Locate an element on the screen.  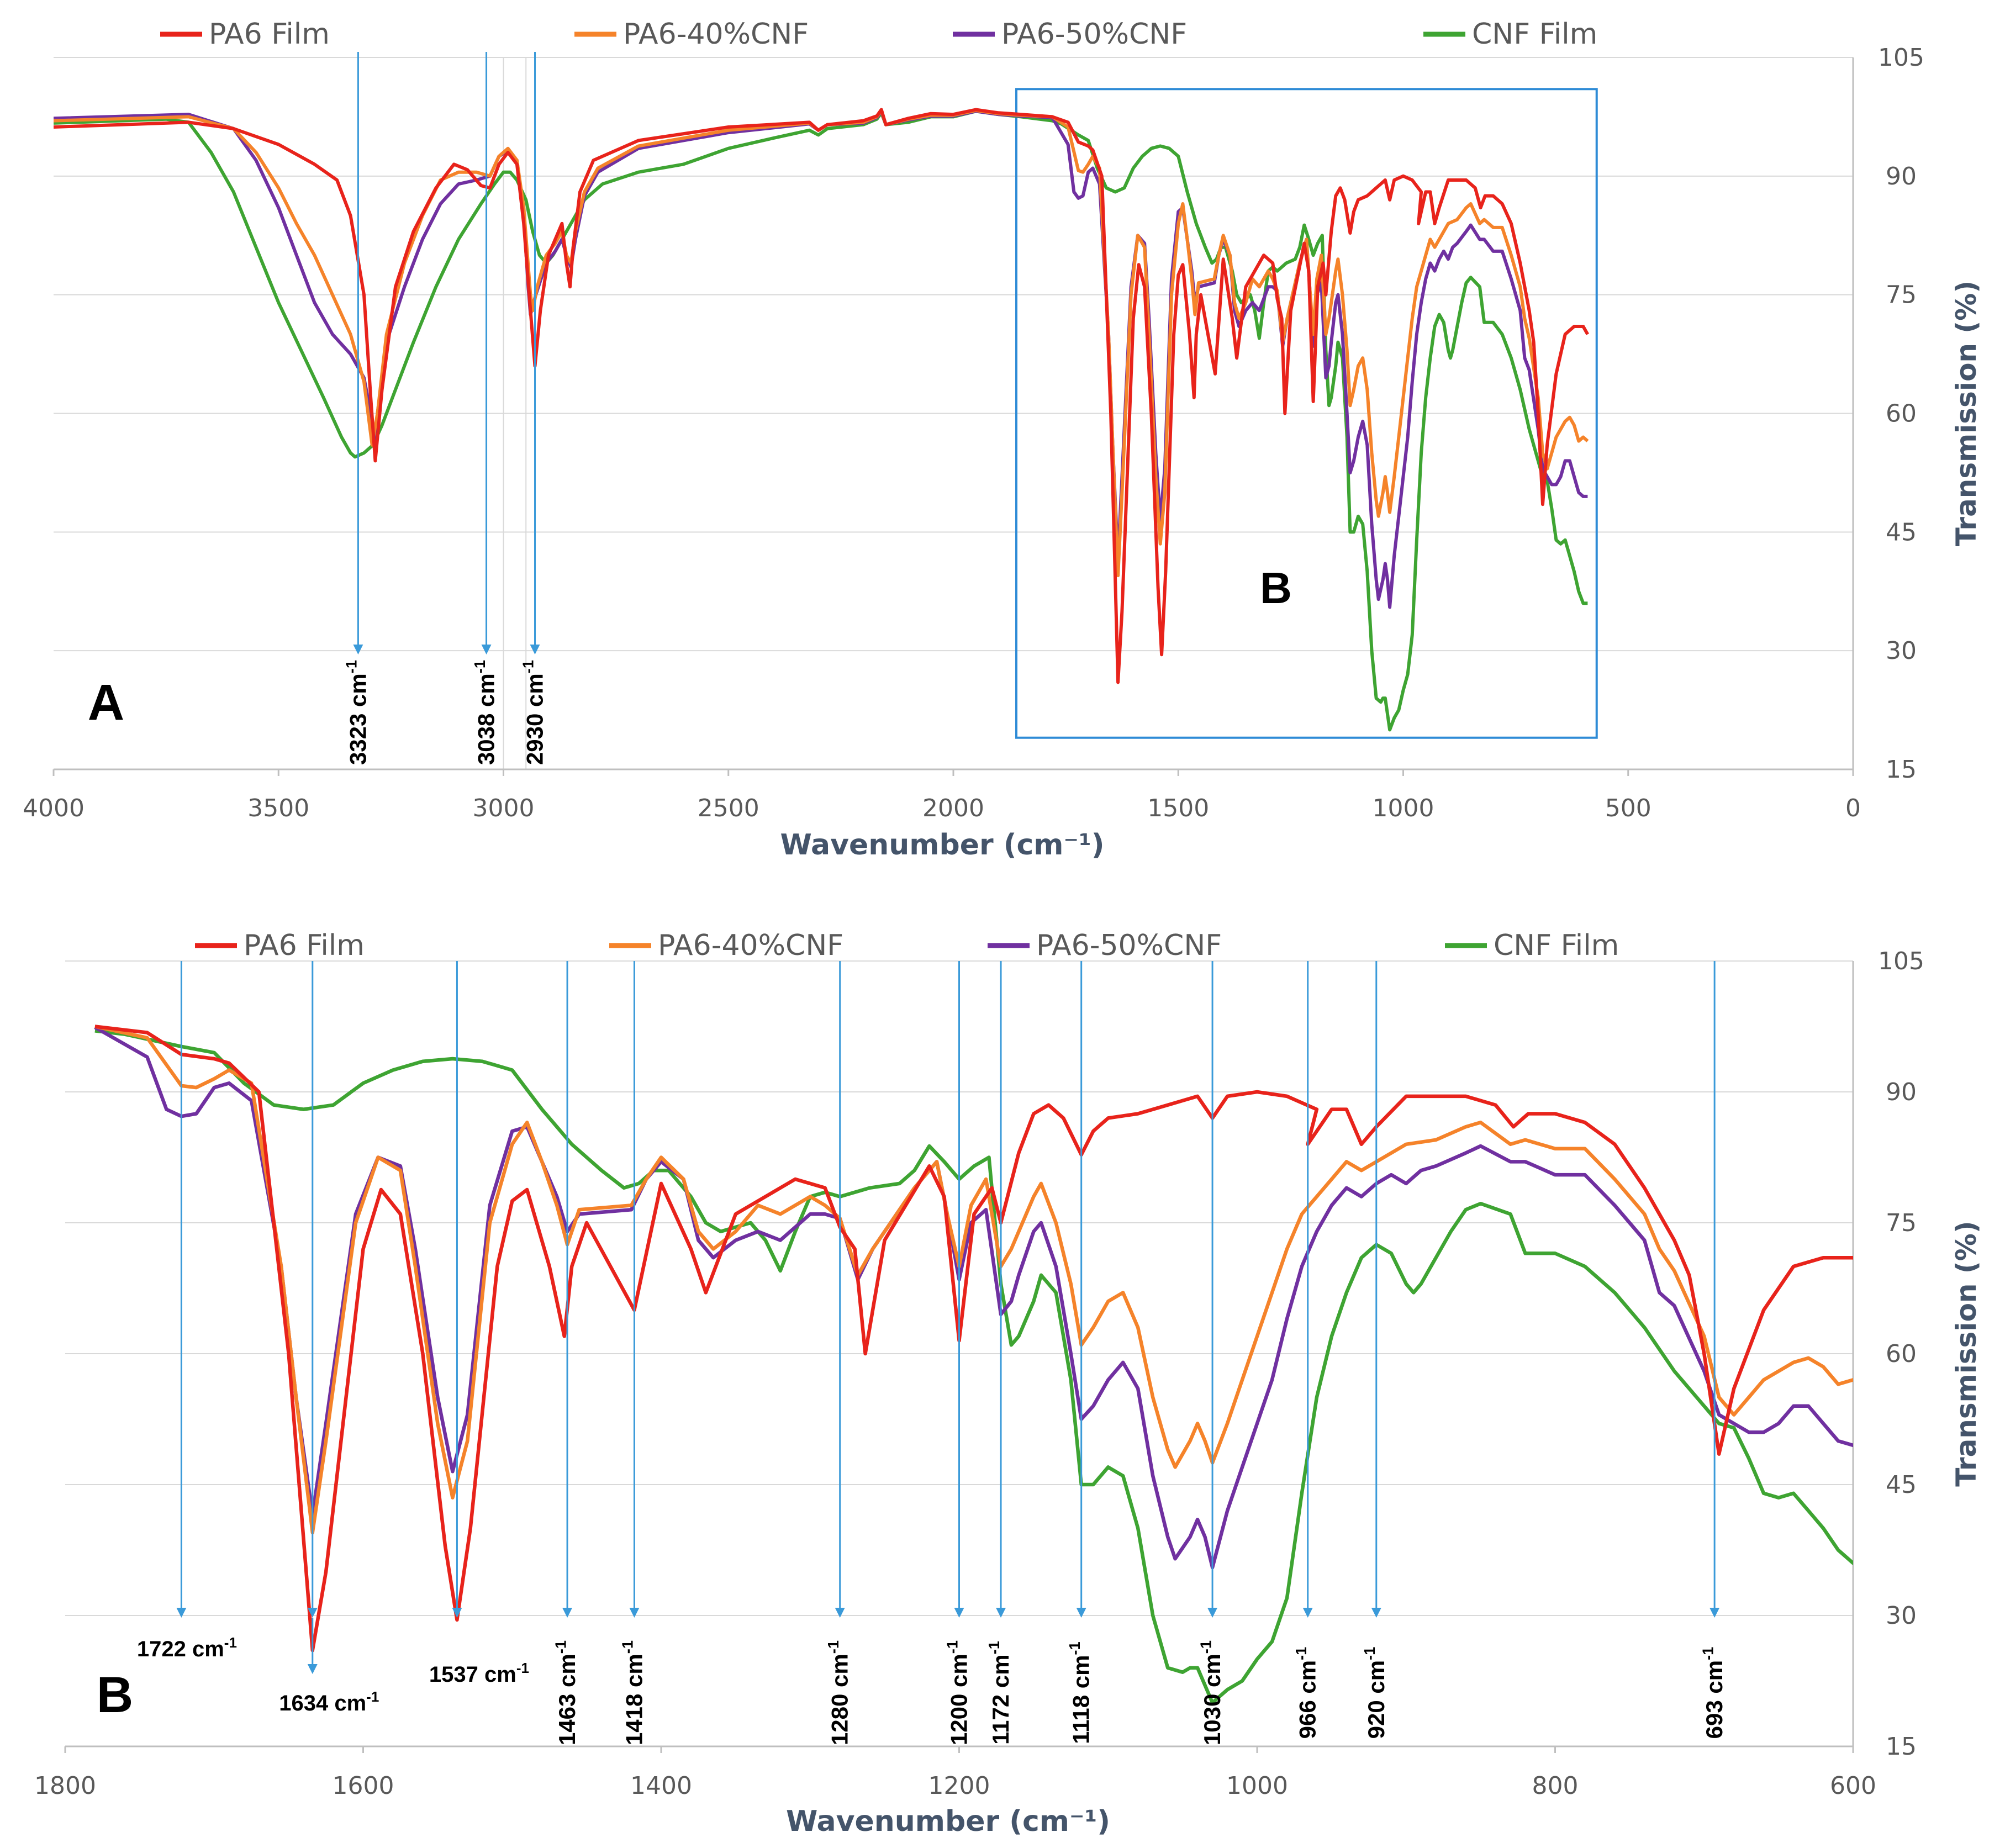
panel-b-annotation-1280-label-group: 1280 cm-1 is located at coordinates (839, 1692).